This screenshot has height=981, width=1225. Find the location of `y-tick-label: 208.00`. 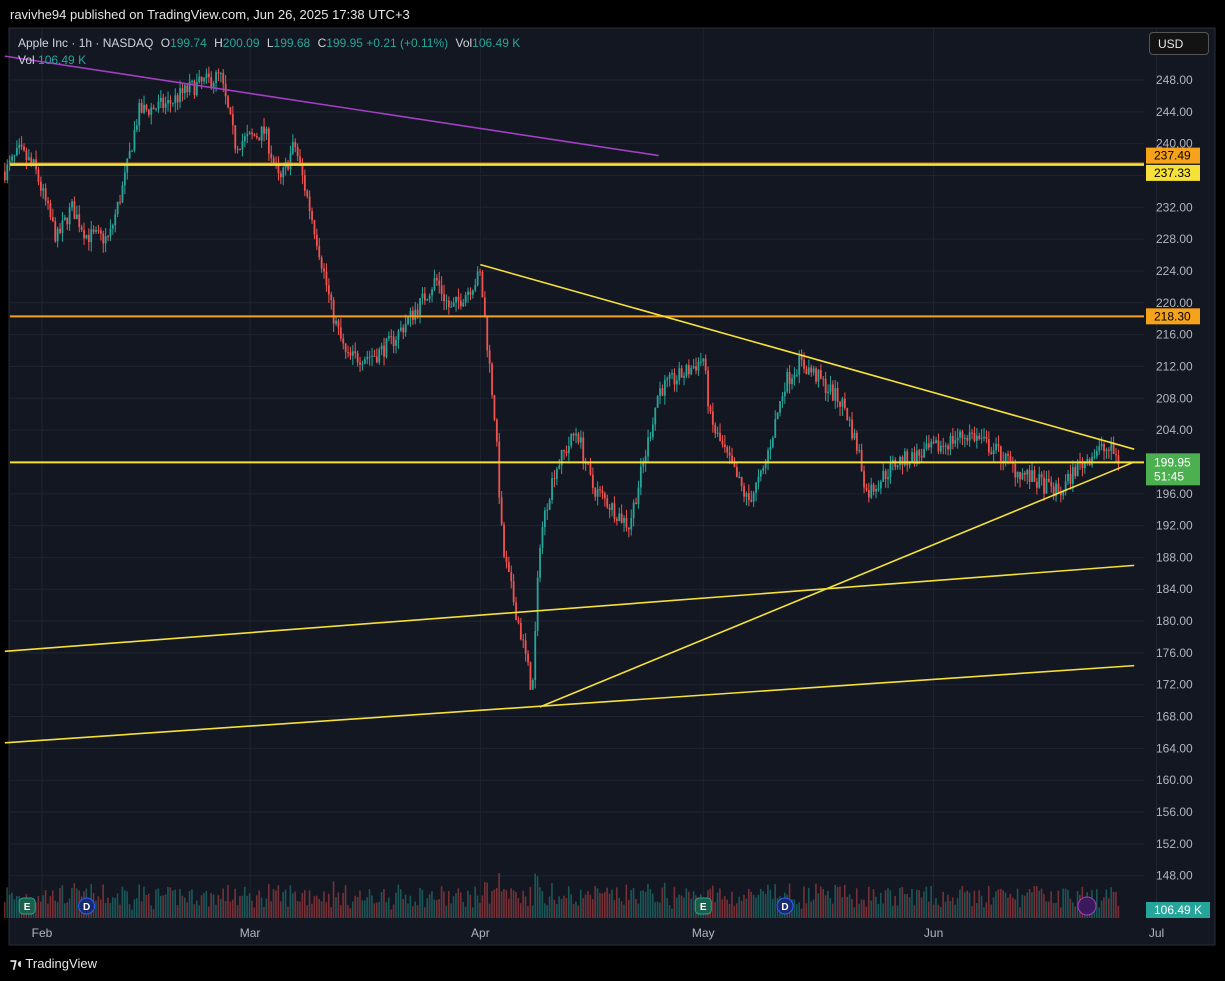

y-tick-label: 208.00 is located at coordinates (1174, 398).